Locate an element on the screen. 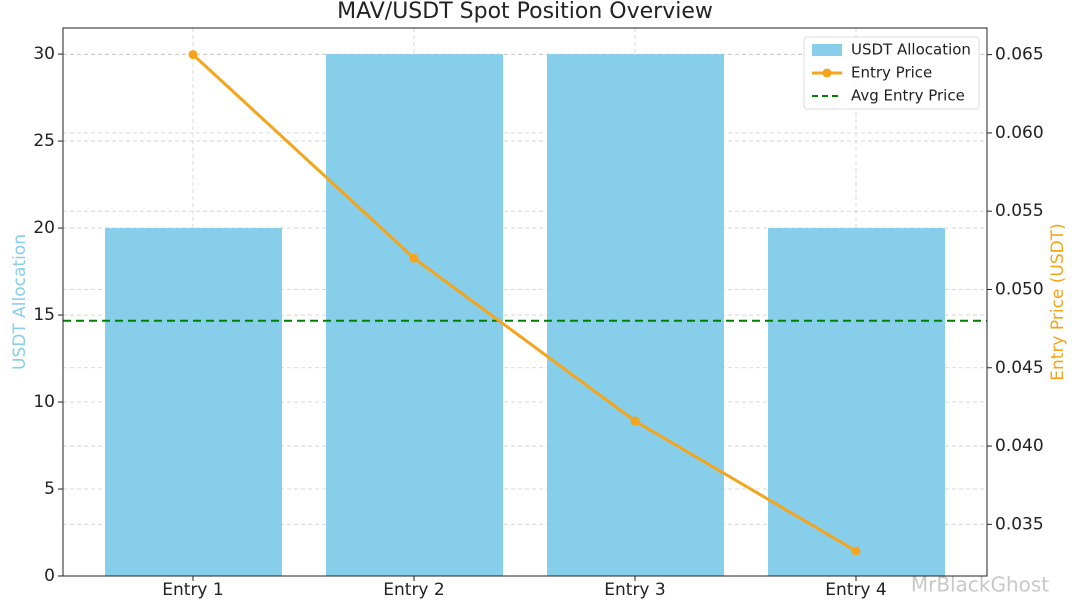  legend-label: Avg Entry Price is located at coordinates (908, 96).